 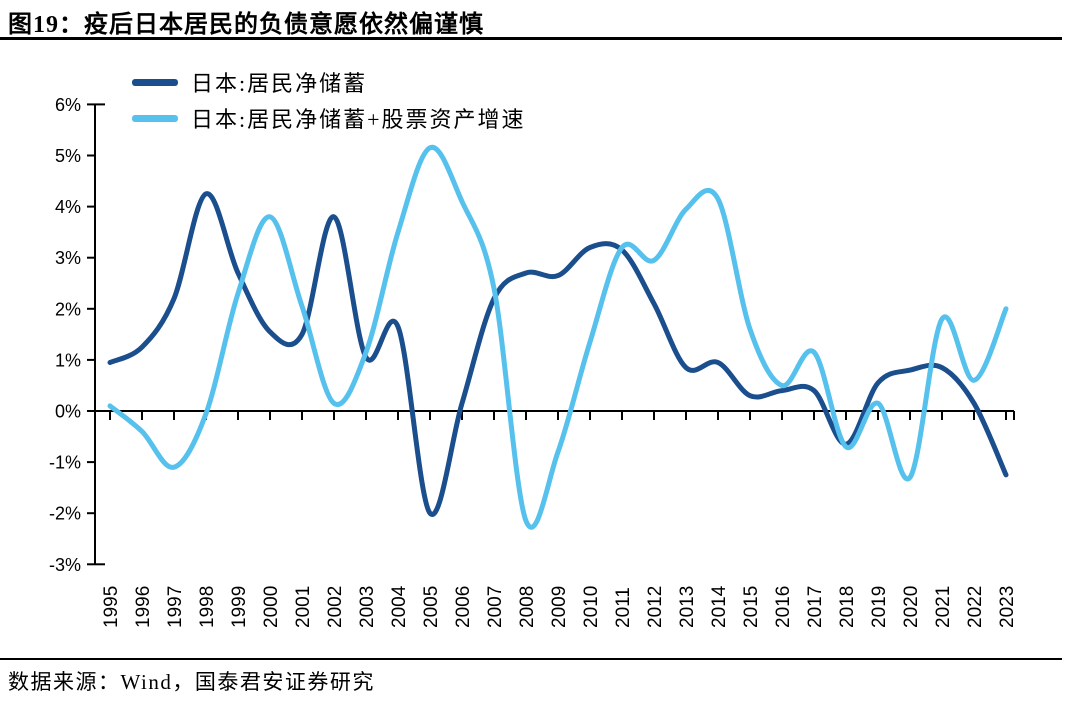 What do you see at coordinates (531, 38) in the screenshot?
I see `title-divider` at bounding box center [531, 38].